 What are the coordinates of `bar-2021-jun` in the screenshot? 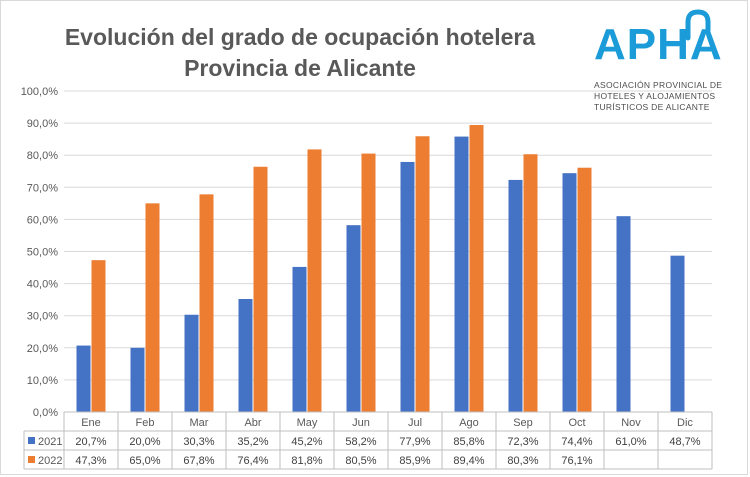 It's located at (353, 318).